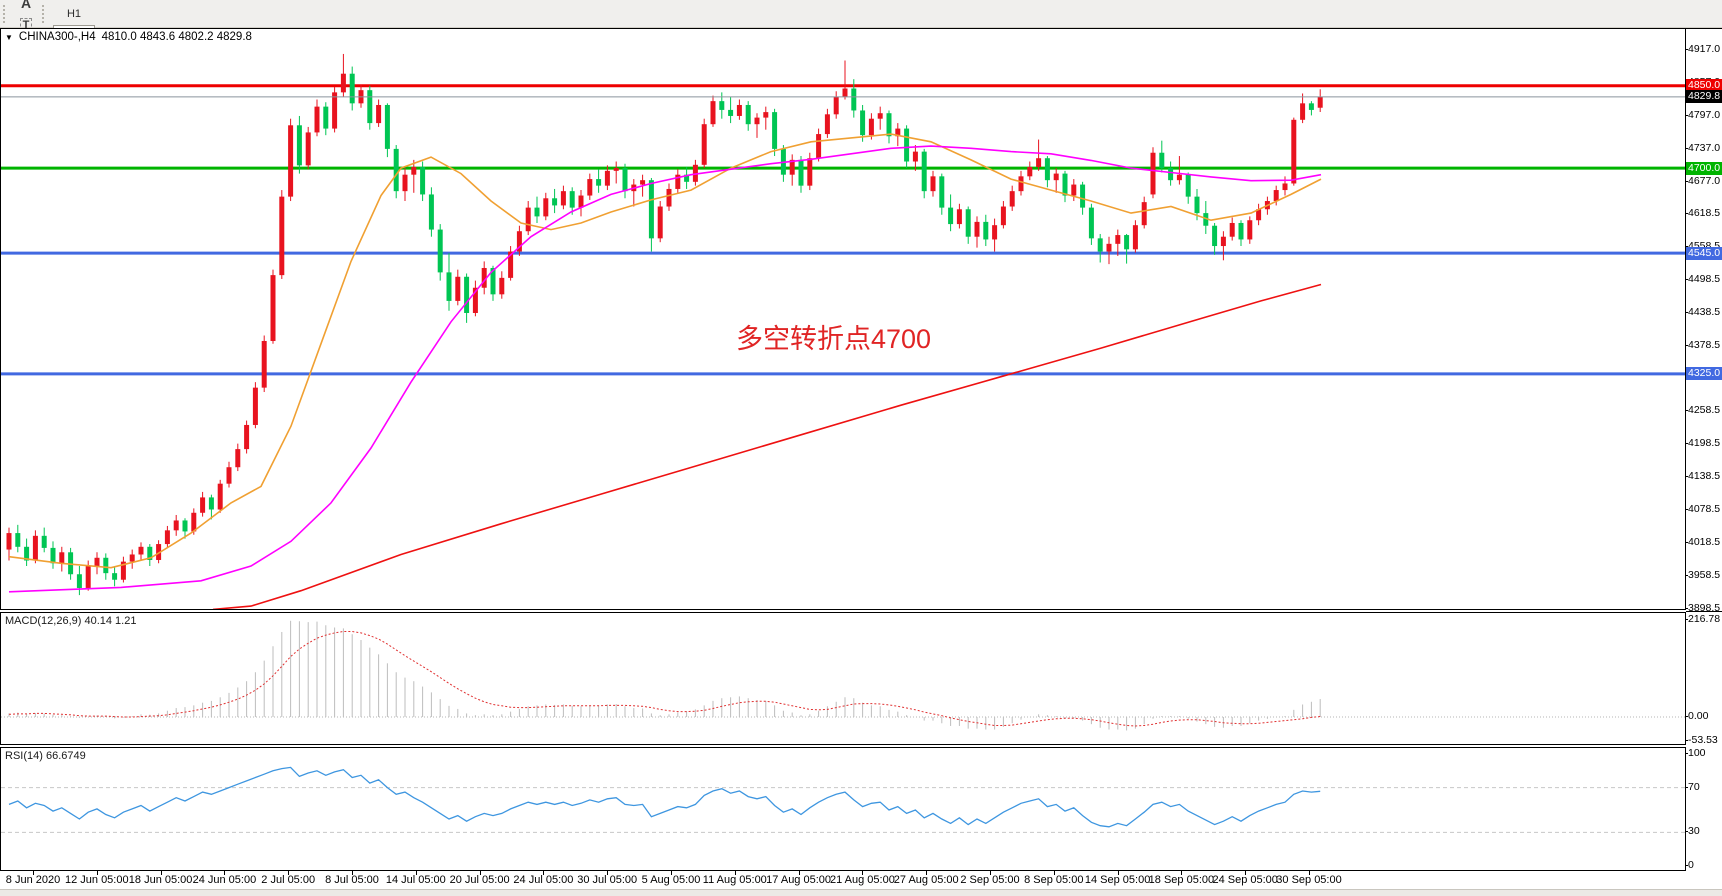 Image resolution: width=1722 pixels, height=896 pixels. Describe the element at coordinates (1309, 880) in the screenshot. I see `time-axis-label: 30 Sep 05:00` at that location.